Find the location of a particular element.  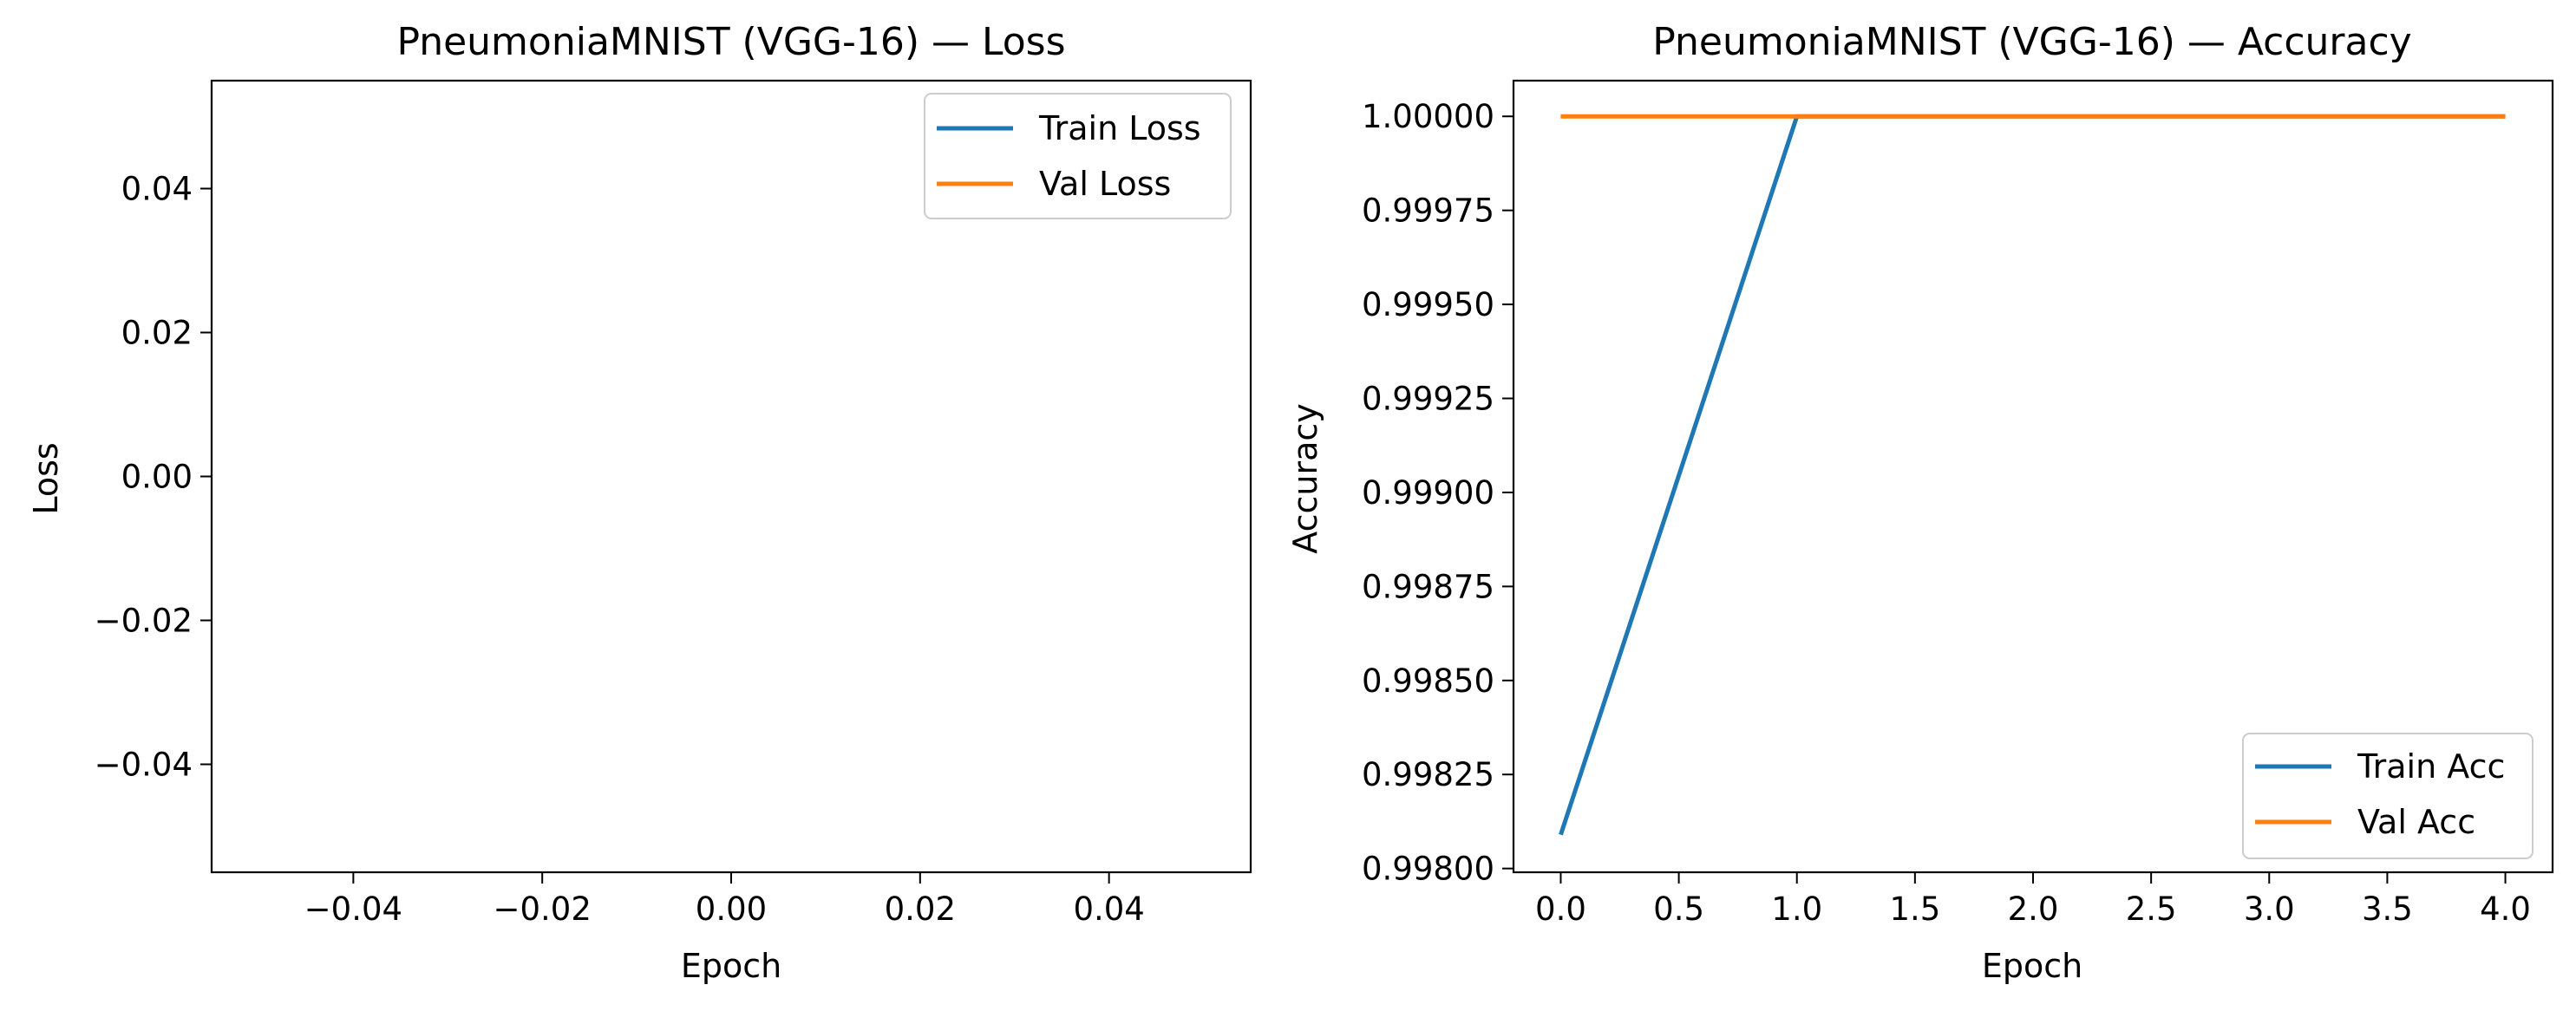

accuracy-x-tick-label: 3.5 is located at coordinates (2387, 909).